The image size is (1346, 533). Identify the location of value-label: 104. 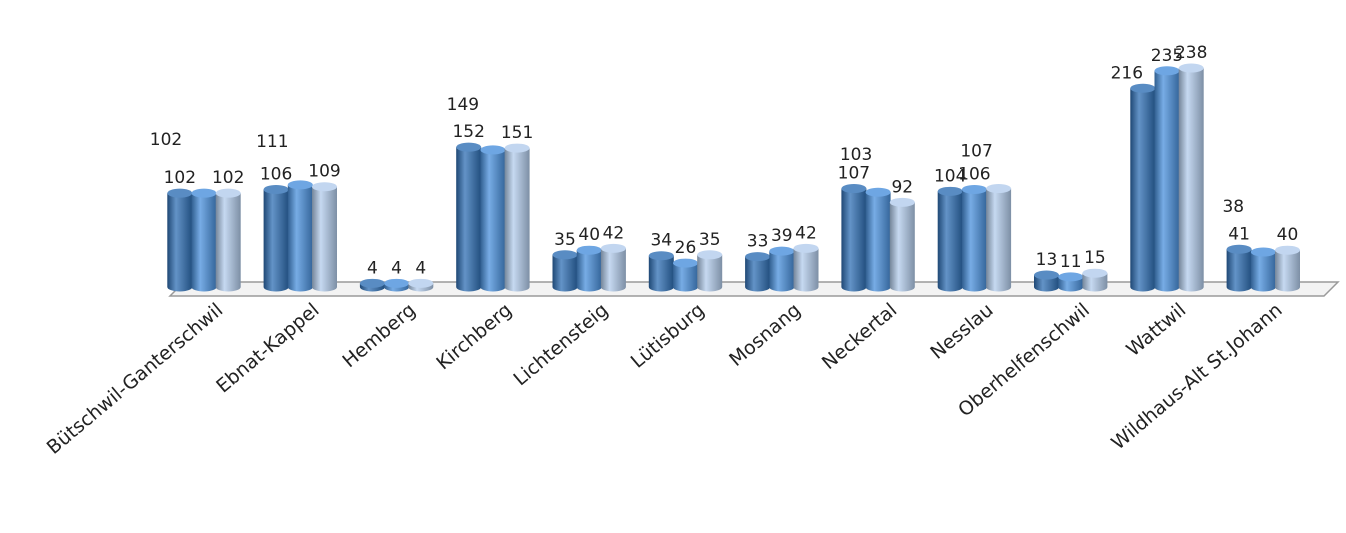
(950, 176).